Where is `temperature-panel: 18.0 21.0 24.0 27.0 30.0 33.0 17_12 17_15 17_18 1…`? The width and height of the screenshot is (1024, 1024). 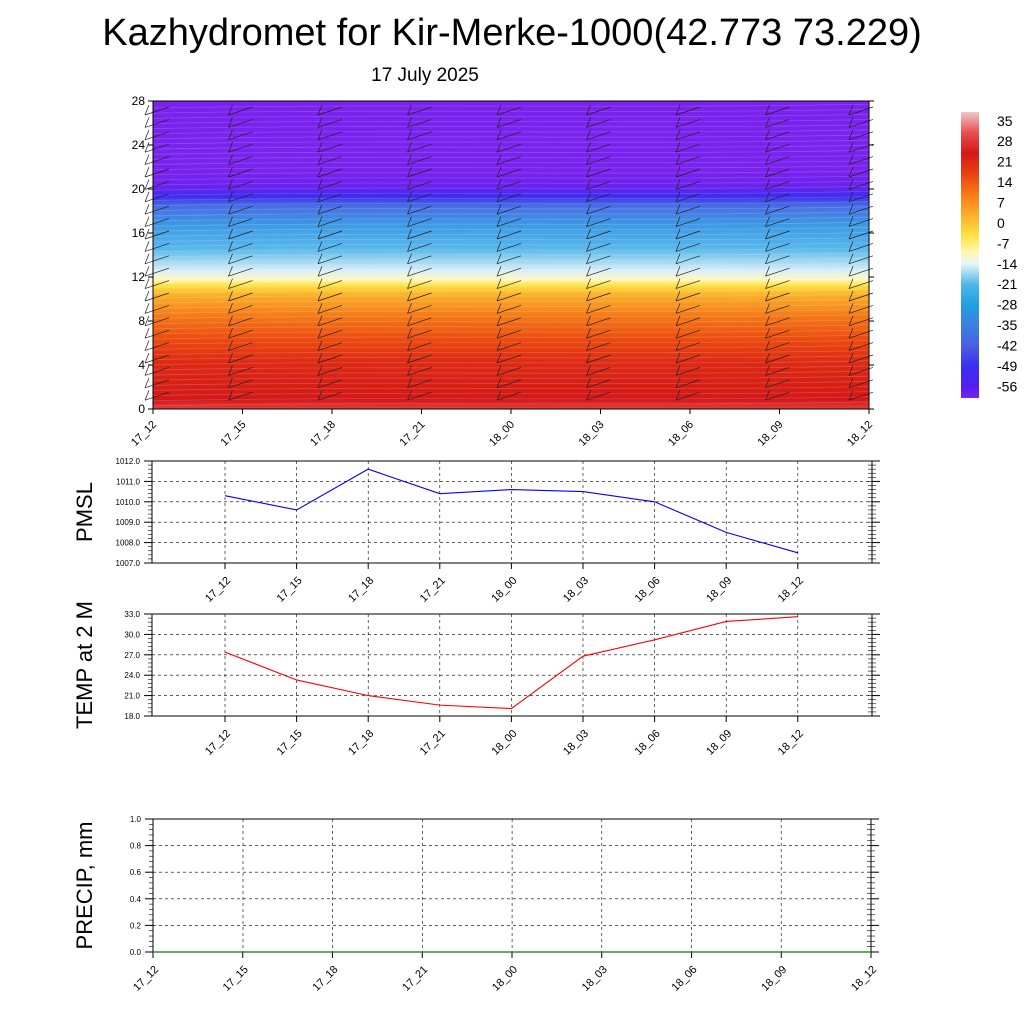 temperature-panel: 18.0 21.0 24.0 27.0 30.0 33.0 17_12 17_15 17_18 1… is located at coordinates (476, 679).